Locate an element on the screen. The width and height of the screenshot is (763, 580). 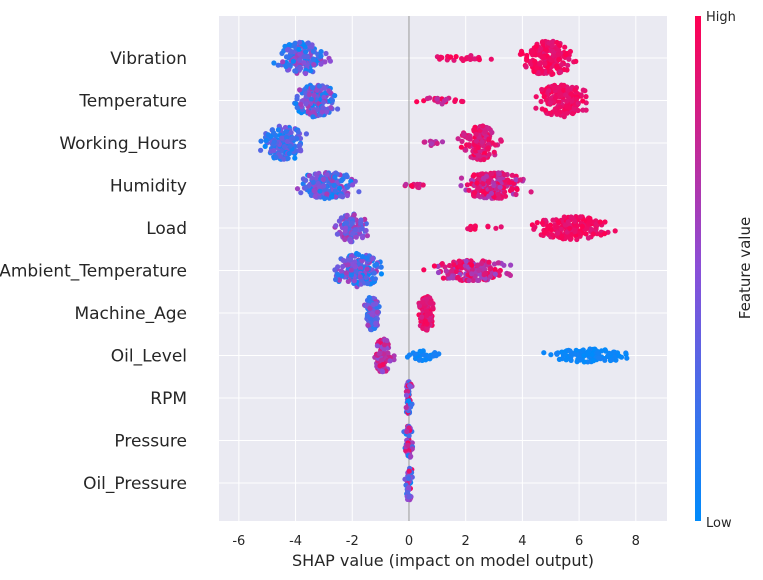
x-tick-label-5: 4 is located at coordinates (522, 541).